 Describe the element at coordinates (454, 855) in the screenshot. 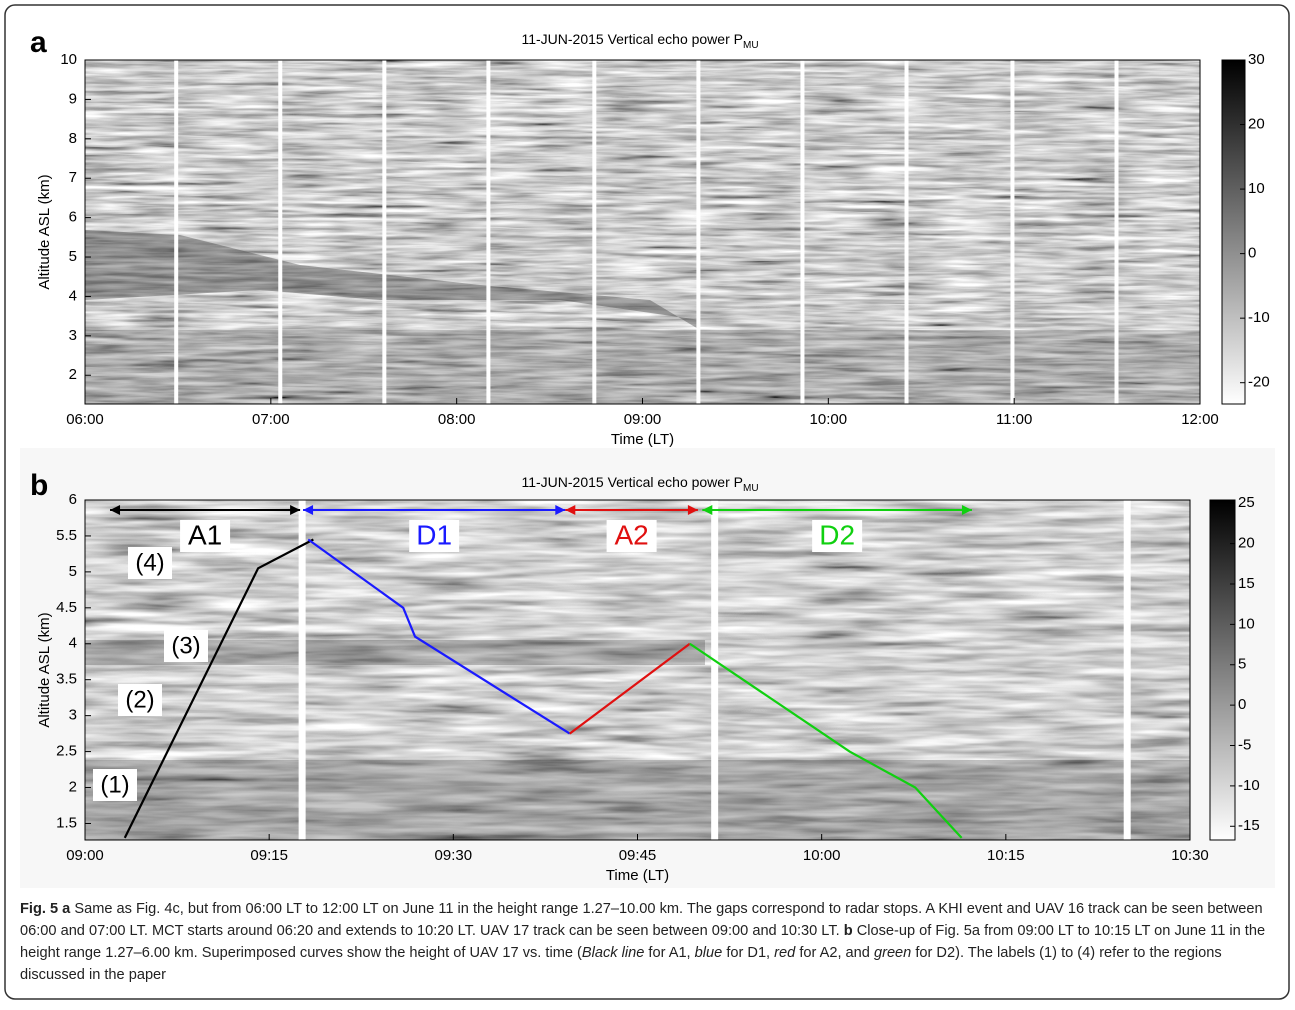

I see `x-tick-label: 09:30` at that location.